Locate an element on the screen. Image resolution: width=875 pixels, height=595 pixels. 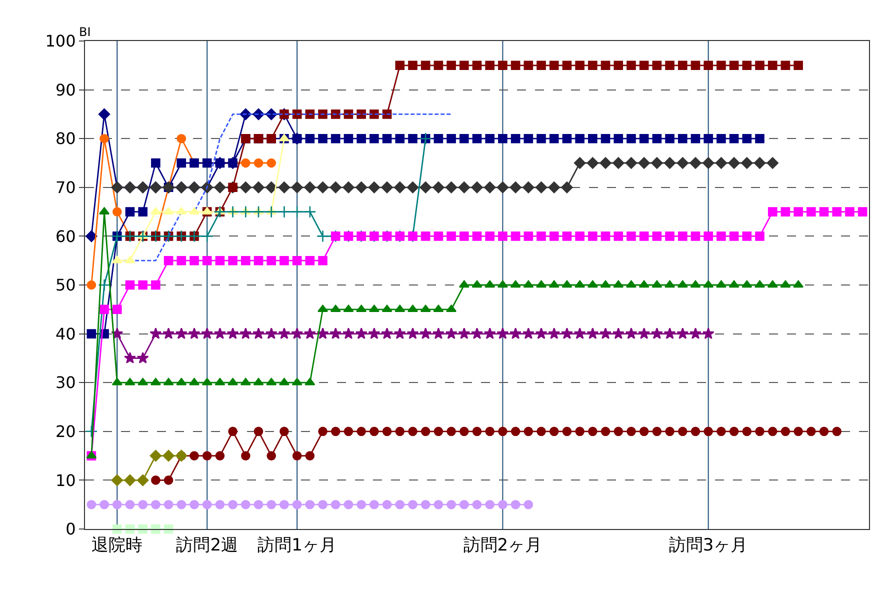
y-tick-label: 70 is located at coordinates (65, 187).